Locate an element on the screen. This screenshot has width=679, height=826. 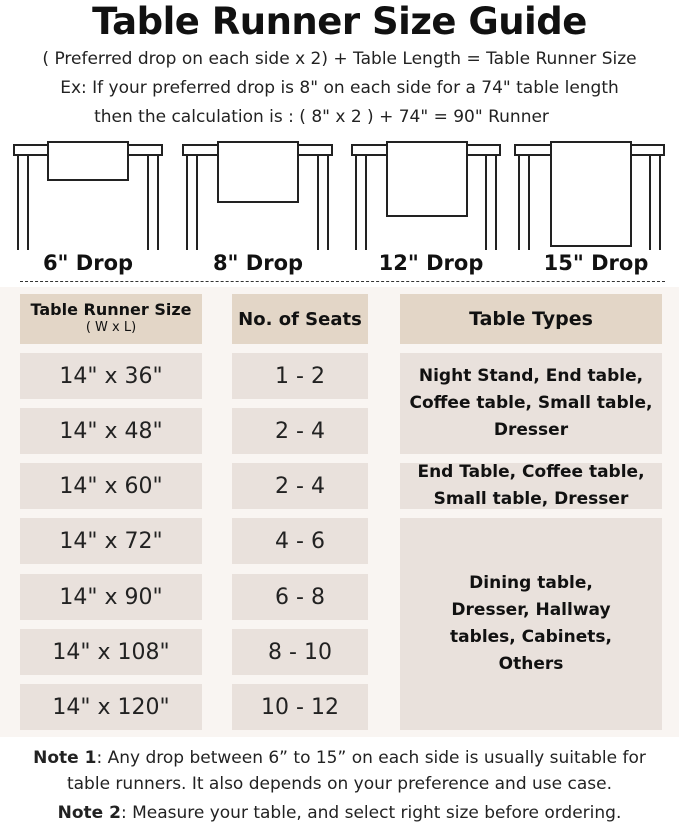
size-cell: 14" x 120" is located at coordinates (111, 707).